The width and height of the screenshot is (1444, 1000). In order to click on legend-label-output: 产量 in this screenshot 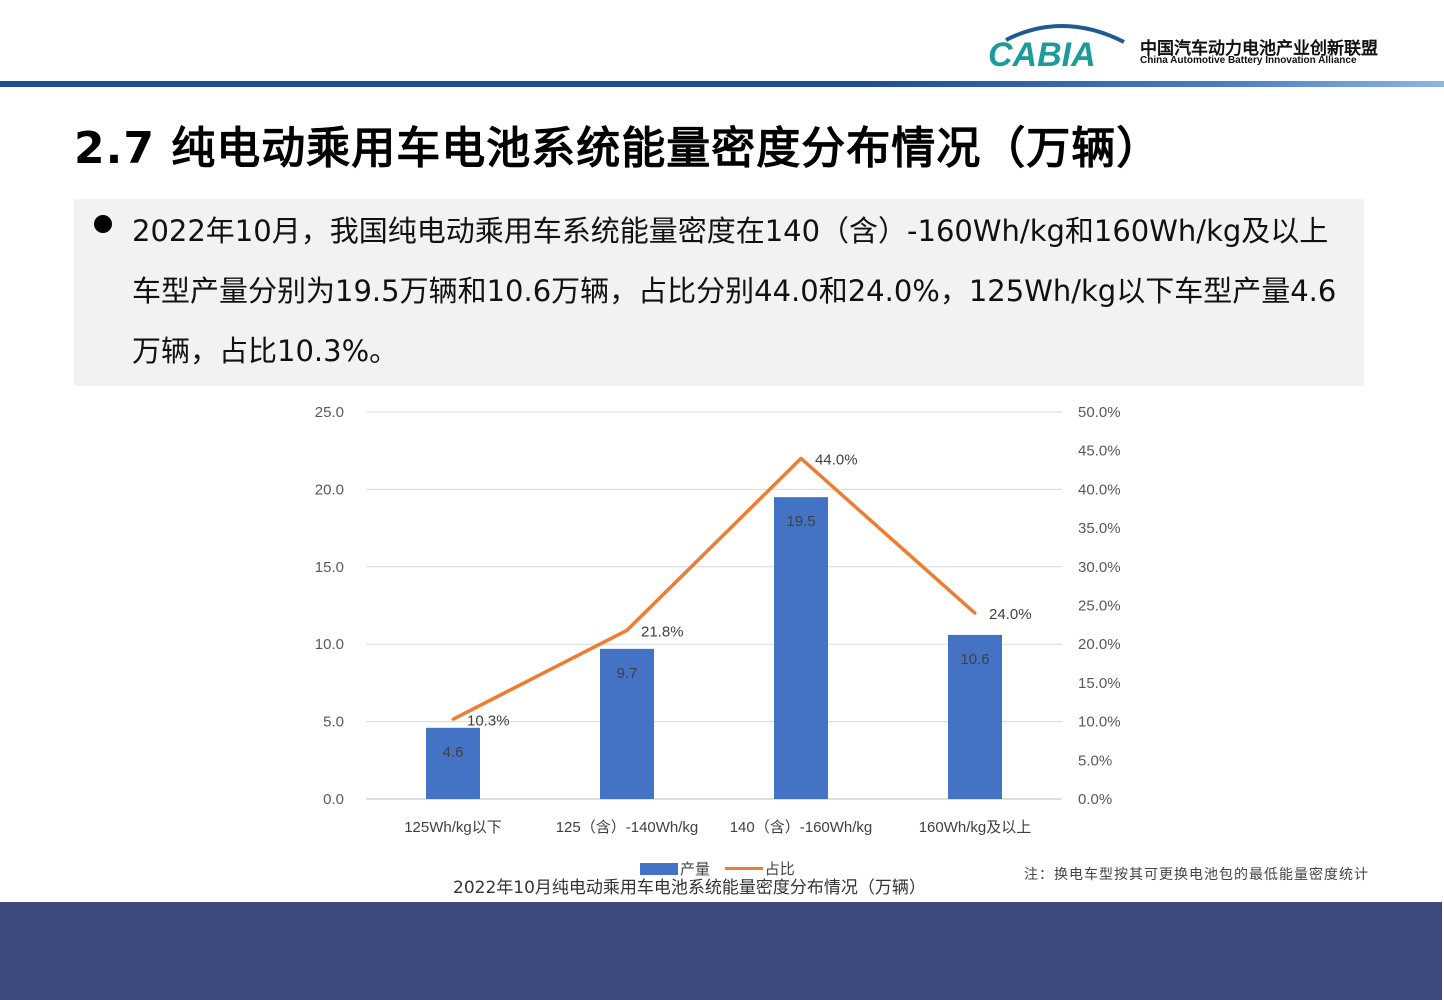, I will do `click(695, 869)`.